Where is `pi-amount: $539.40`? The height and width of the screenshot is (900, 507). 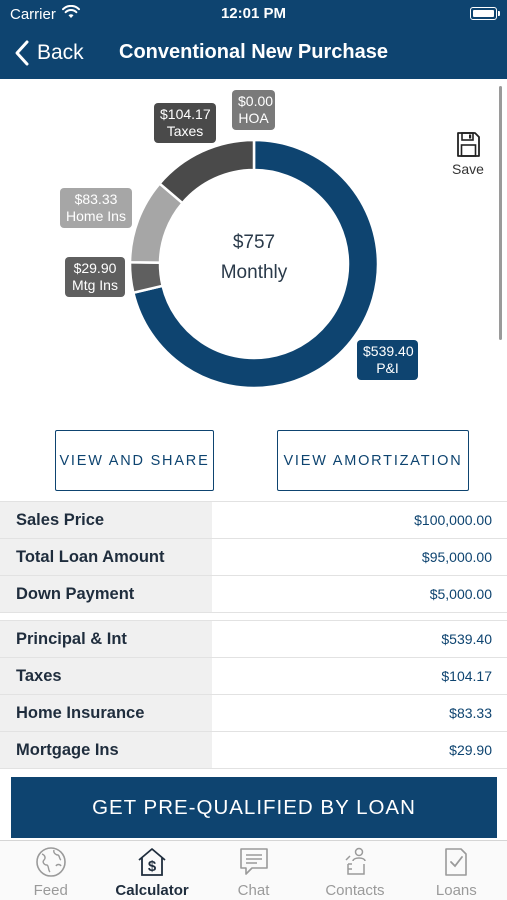 pi-amount: $539.40 is located at coordinates (388, 351).